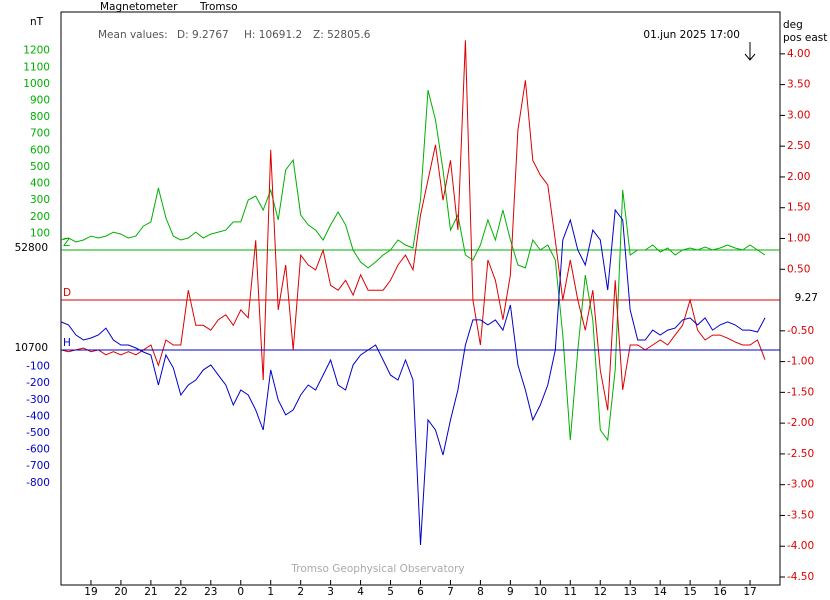 The image size is (830, 600). What do you see at coordinates (450, 592) in the screenshot?
I see `x-tick-label: 7` at bounding box center [450, 592].